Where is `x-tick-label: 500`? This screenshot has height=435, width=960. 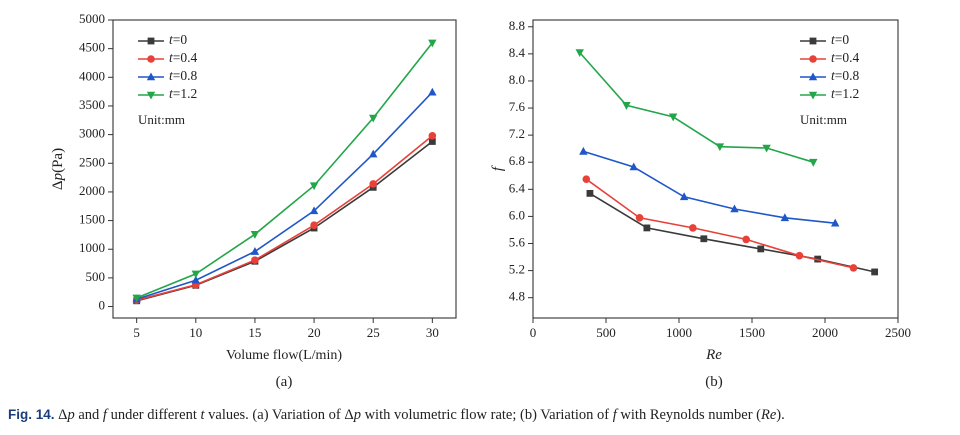
x-tick-label: 500 is located at coordinates (606, 332).